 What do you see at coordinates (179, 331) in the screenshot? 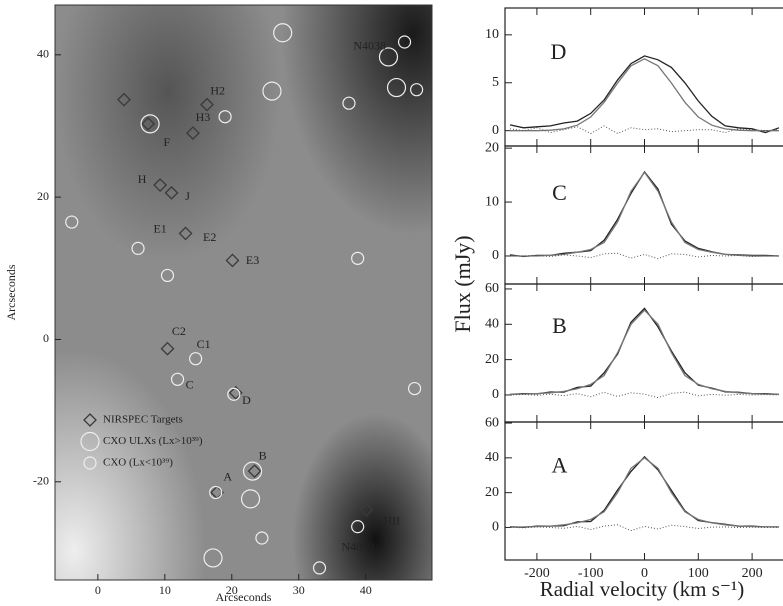
I see `annotation: C2` at bounding box center [179, 331].